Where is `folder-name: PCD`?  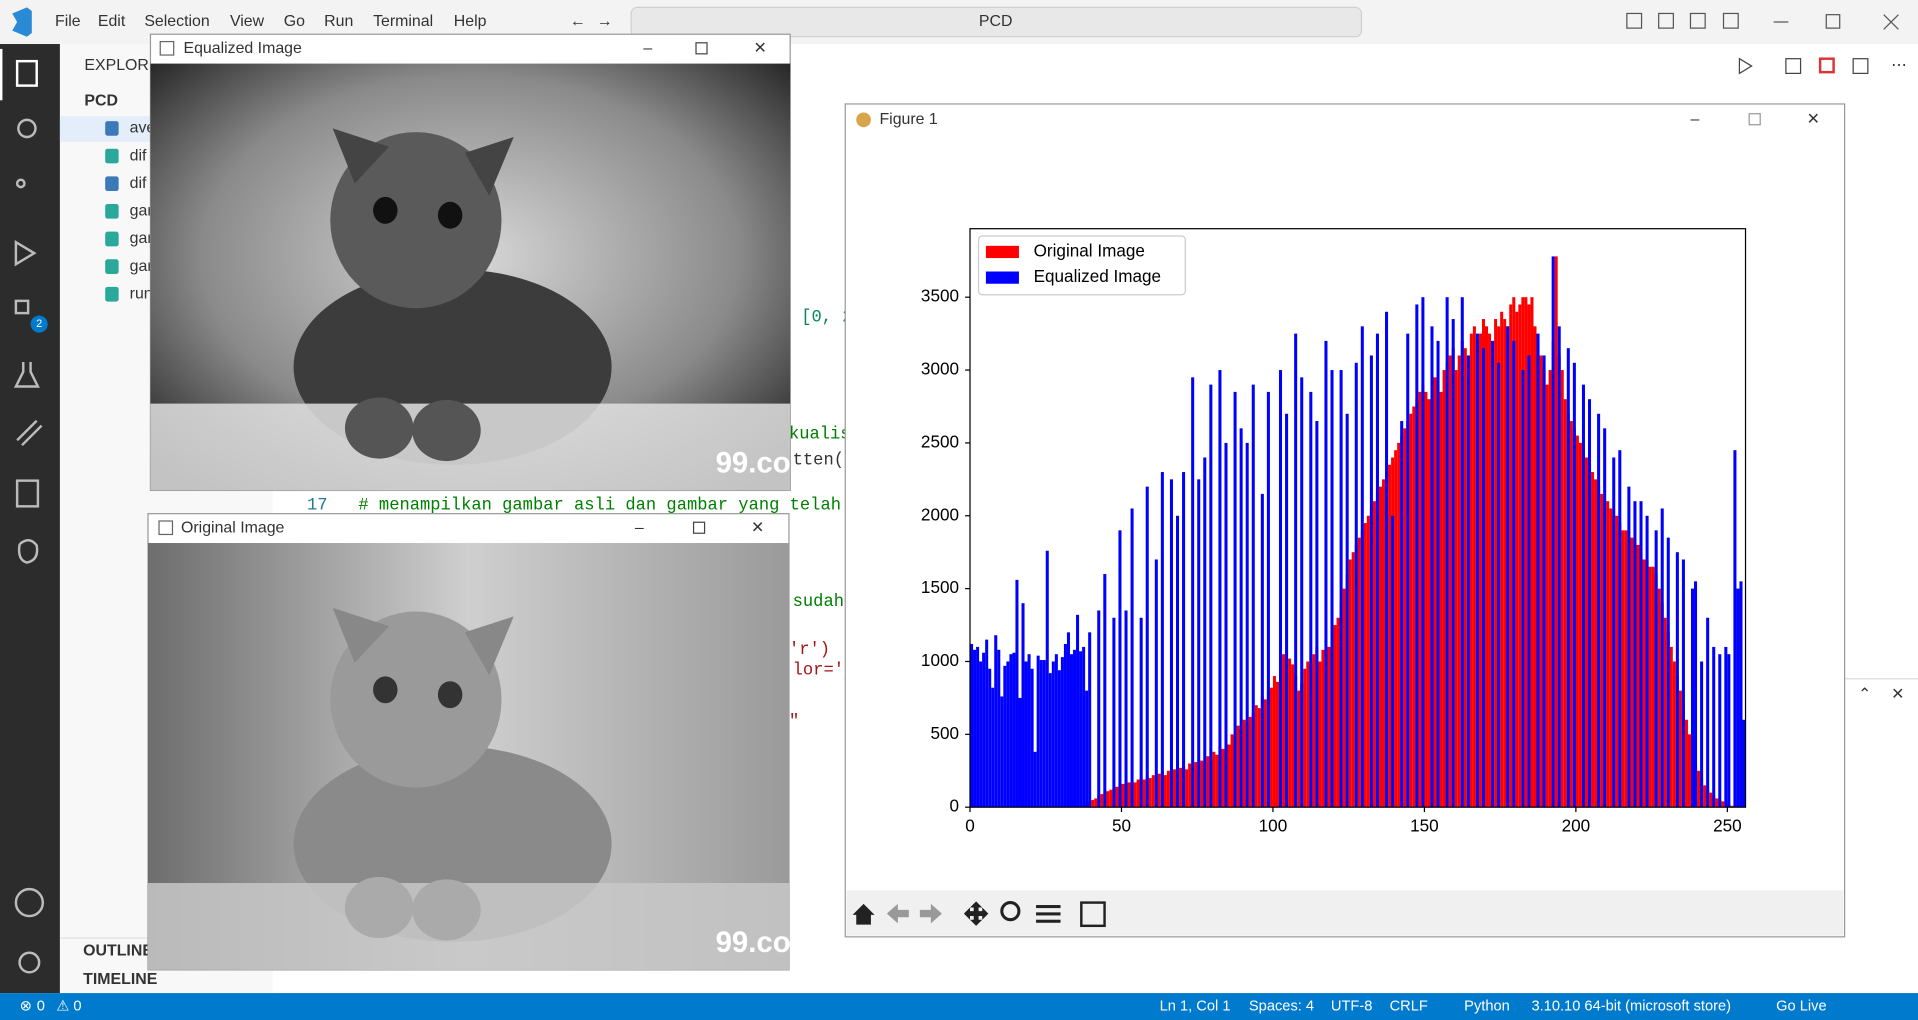 folder-name: PCD is located at coordinates (101, 101).